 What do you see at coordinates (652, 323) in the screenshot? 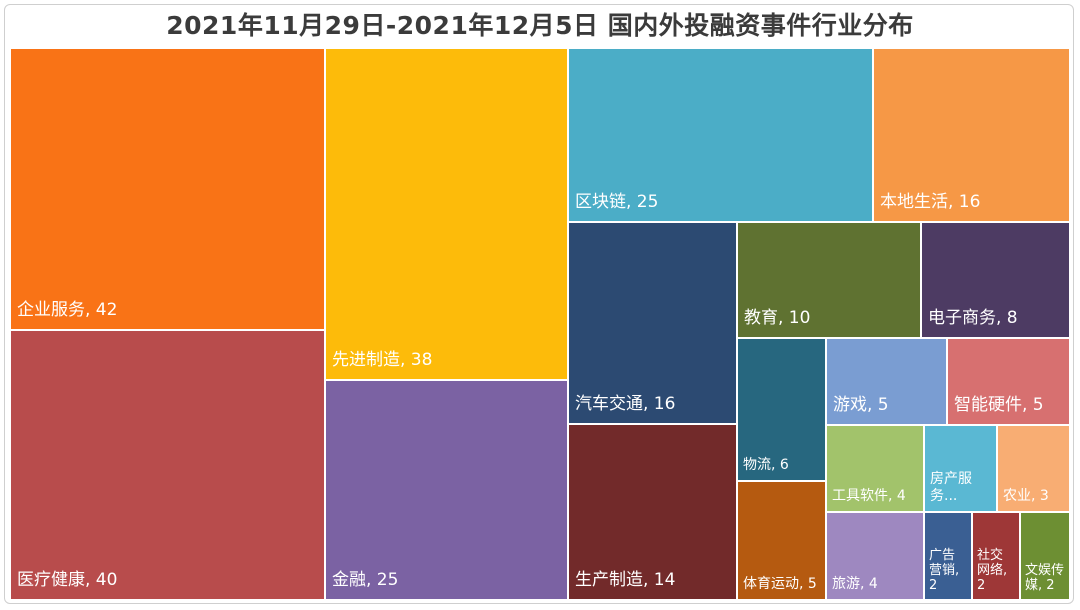
I see `treemap-tile-7: 汽车交通, 16` at bounding box center [652, 323].